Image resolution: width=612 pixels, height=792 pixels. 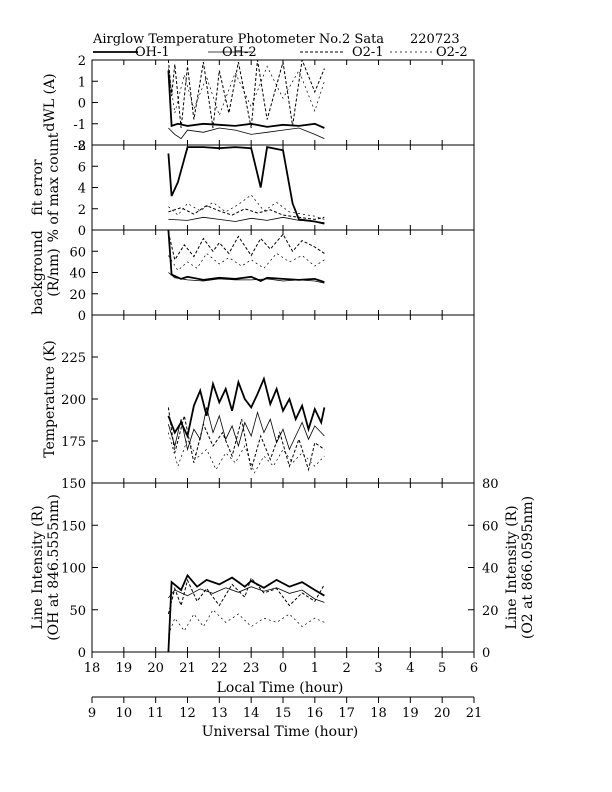 I want to click on y-tick-label: 50, so click(x=77, y=611).